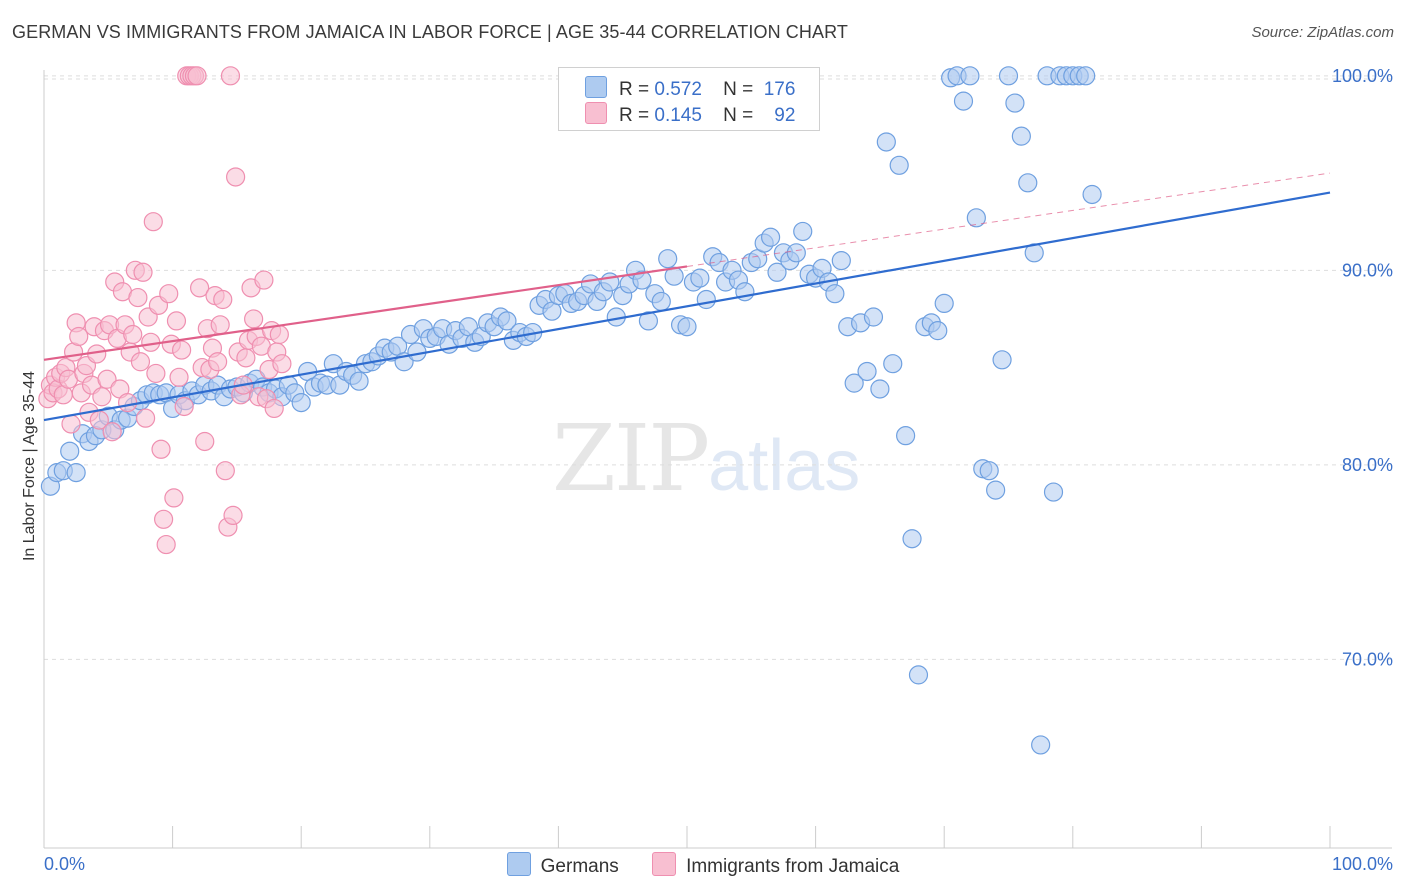 The image size is (1406, 892). I want to click on legend-item-jamaica: Immigrants from Jamaica, so click(775, 865).